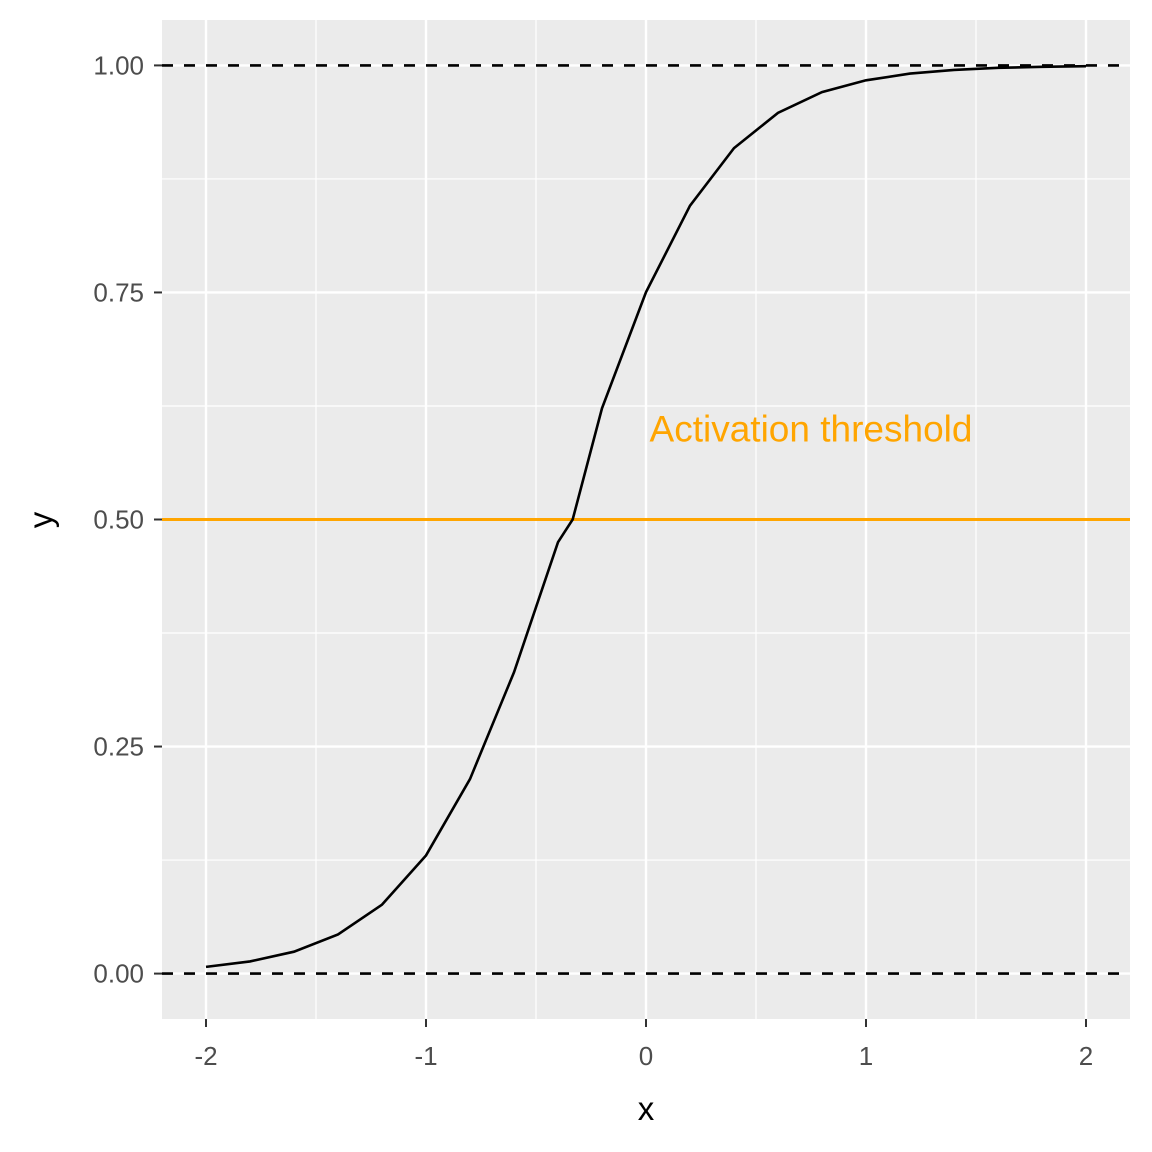 This screenshot has width=1152, height=1152. What do you see at coordinates (118, 747) in the screenshot?
I see `y-tick-label: 0.25` at bounding box center [118, 747].